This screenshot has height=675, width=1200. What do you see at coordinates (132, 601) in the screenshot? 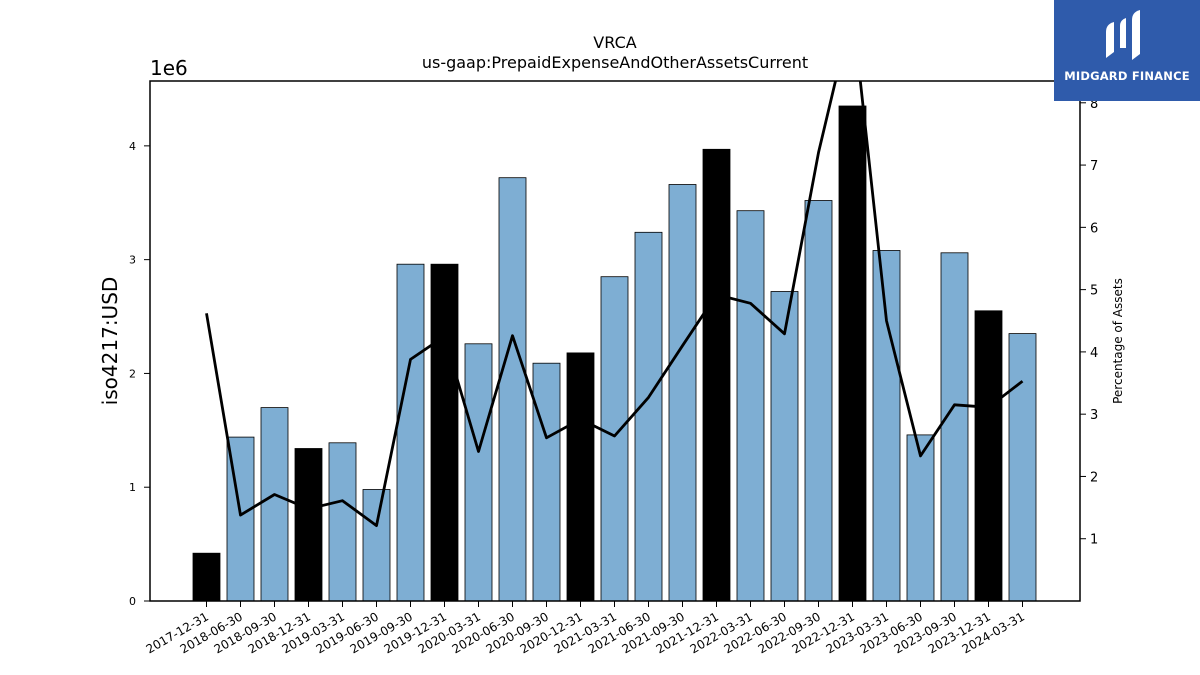
I see `y-tick-label-0: 0` at bounding box center [132, 601].